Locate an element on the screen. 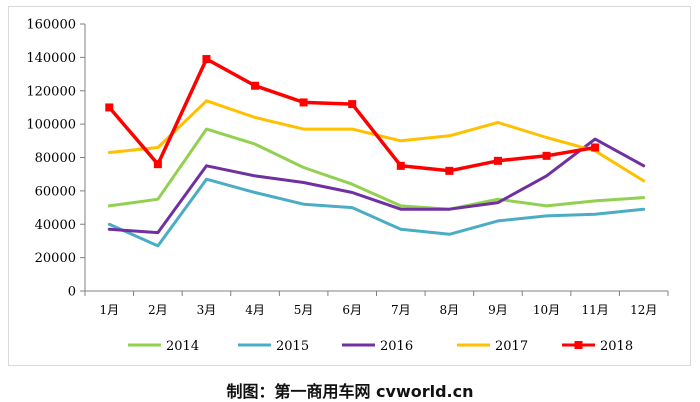  legend-label: 2015 is located at coordinates (292, 346).